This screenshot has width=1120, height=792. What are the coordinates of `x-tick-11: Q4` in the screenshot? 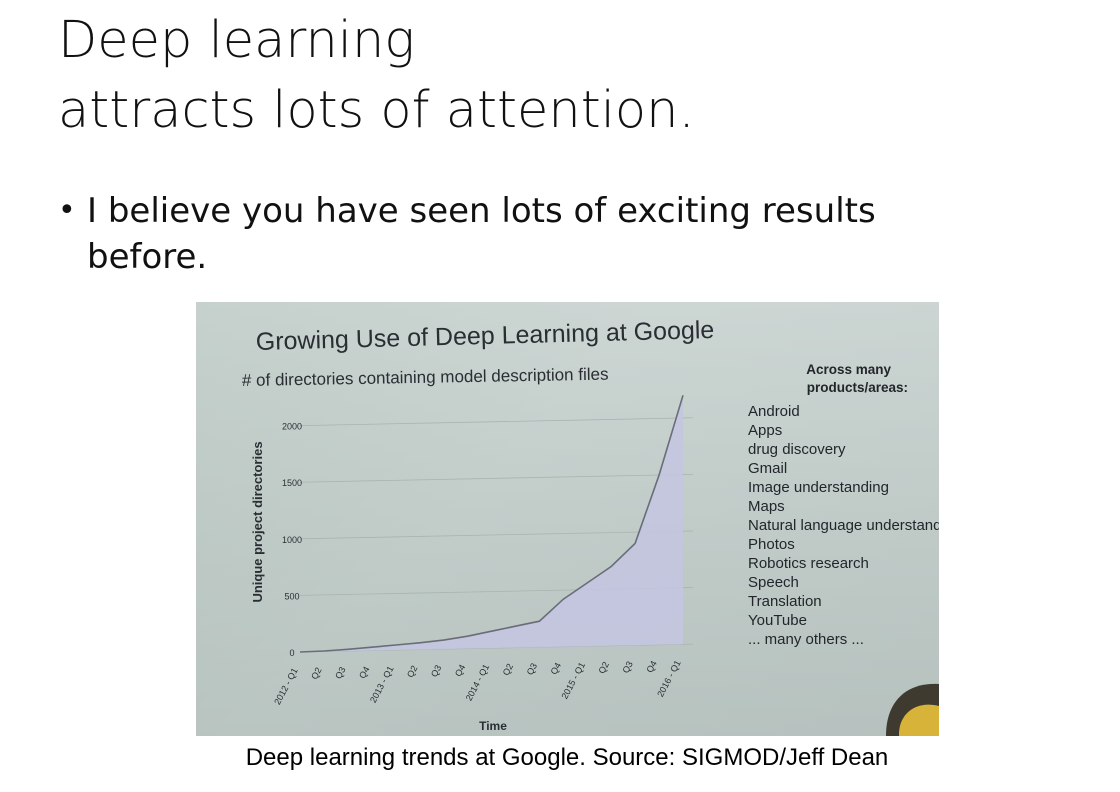 It's located at (556, 668).